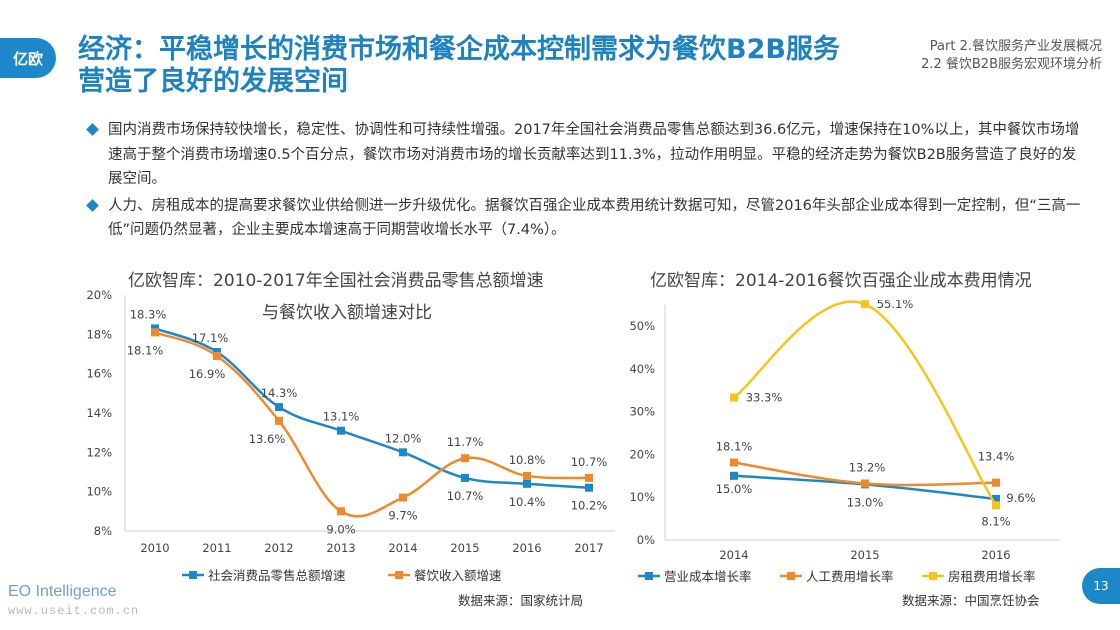  What do you see at coordinates (995, 521) in the screenshot?
I see `chart2-data-label: 8.1%` at bounding box center [995, 521].